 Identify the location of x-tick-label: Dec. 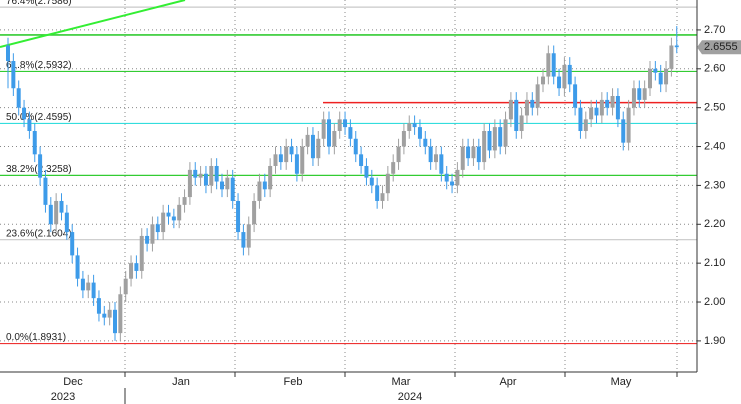
(73, 382).